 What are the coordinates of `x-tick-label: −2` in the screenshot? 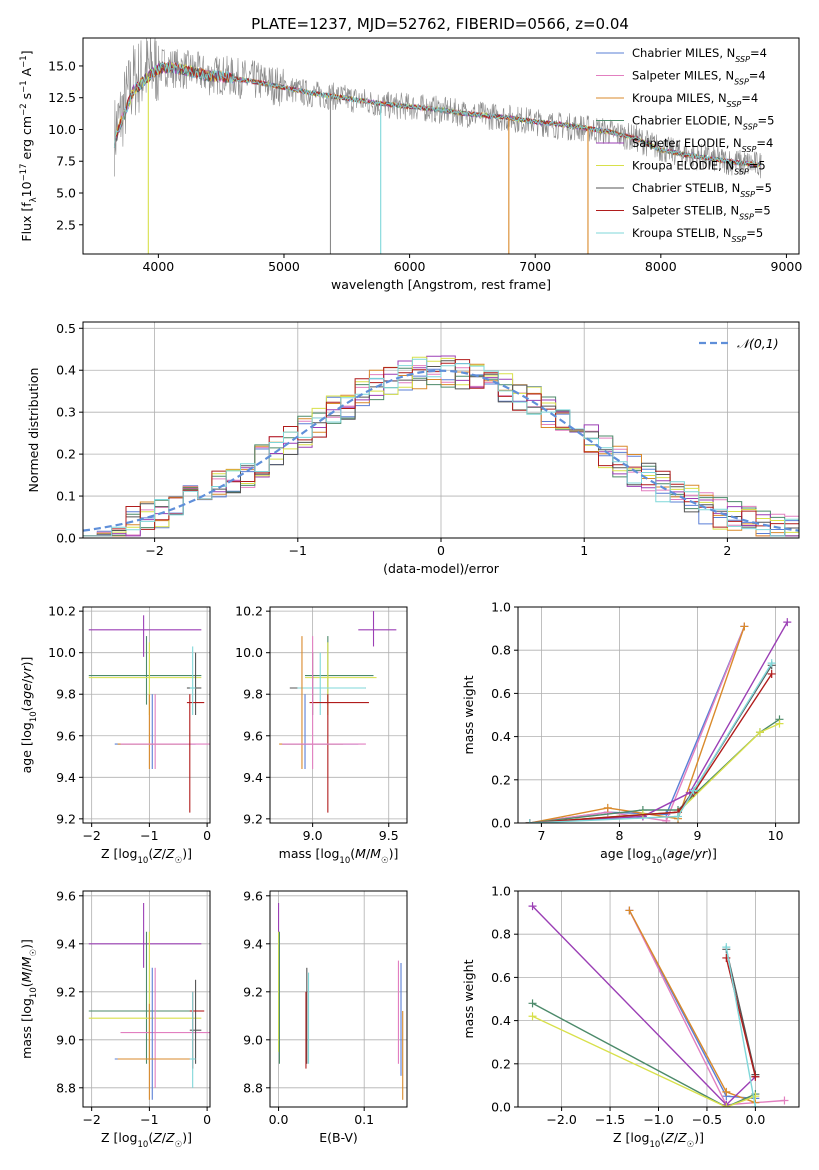 It's located at (154, 550).